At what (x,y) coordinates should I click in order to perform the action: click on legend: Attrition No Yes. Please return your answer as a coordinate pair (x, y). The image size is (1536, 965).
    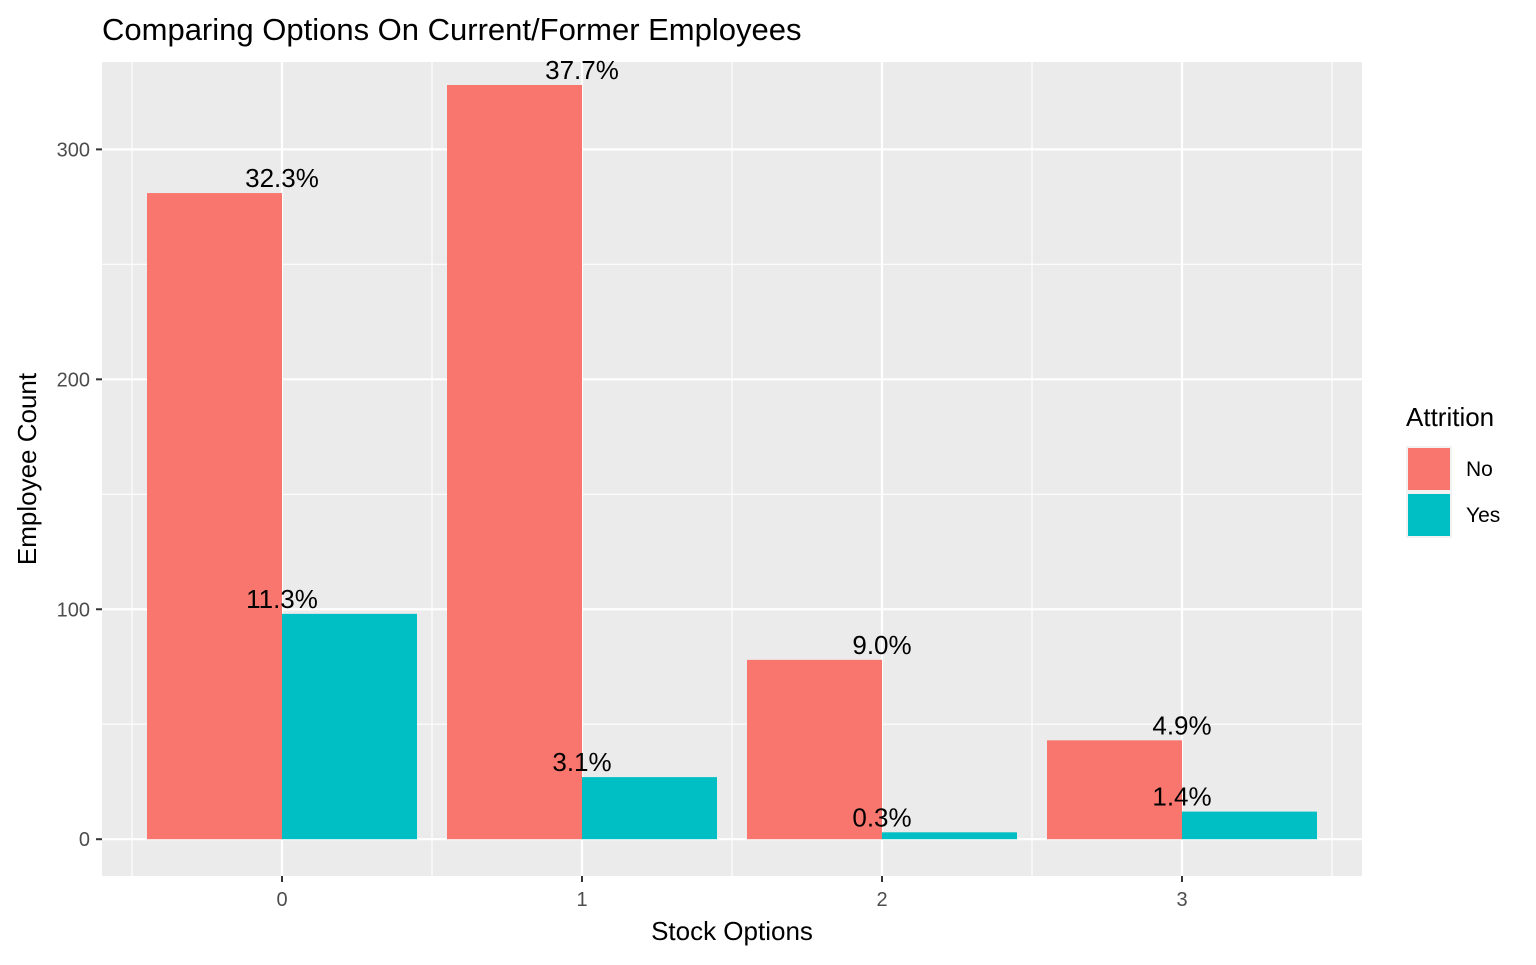
    Looking at the image, I should click on (1453, 470).